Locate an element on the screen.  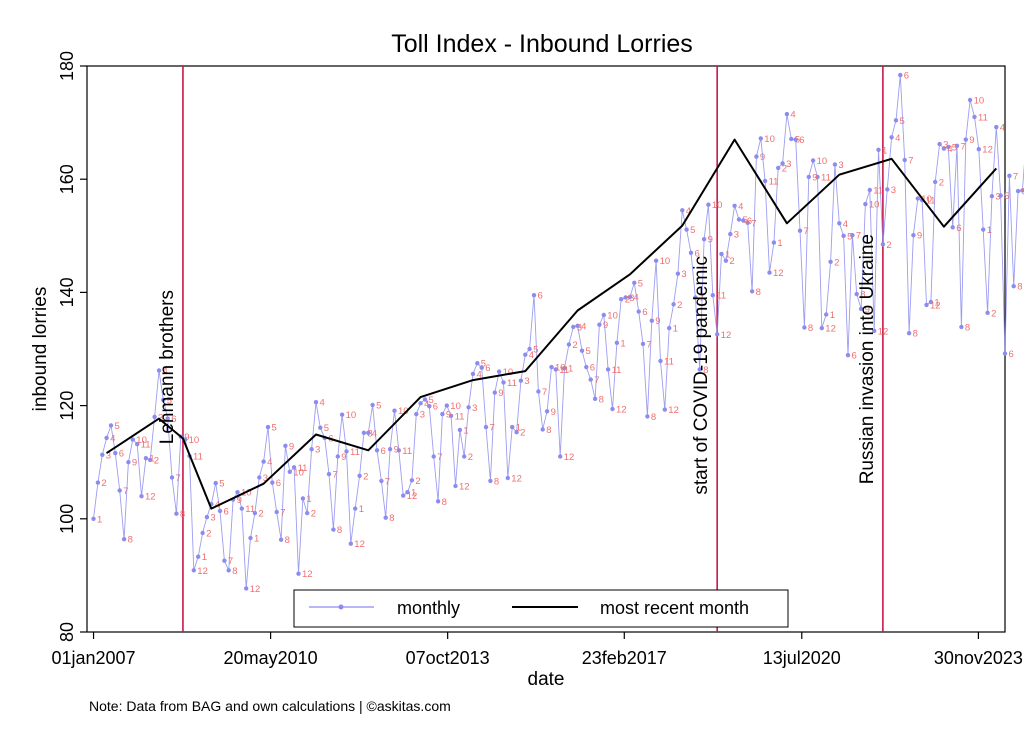
y-tick-label-160: 160 is located at coordinates (67, 179).